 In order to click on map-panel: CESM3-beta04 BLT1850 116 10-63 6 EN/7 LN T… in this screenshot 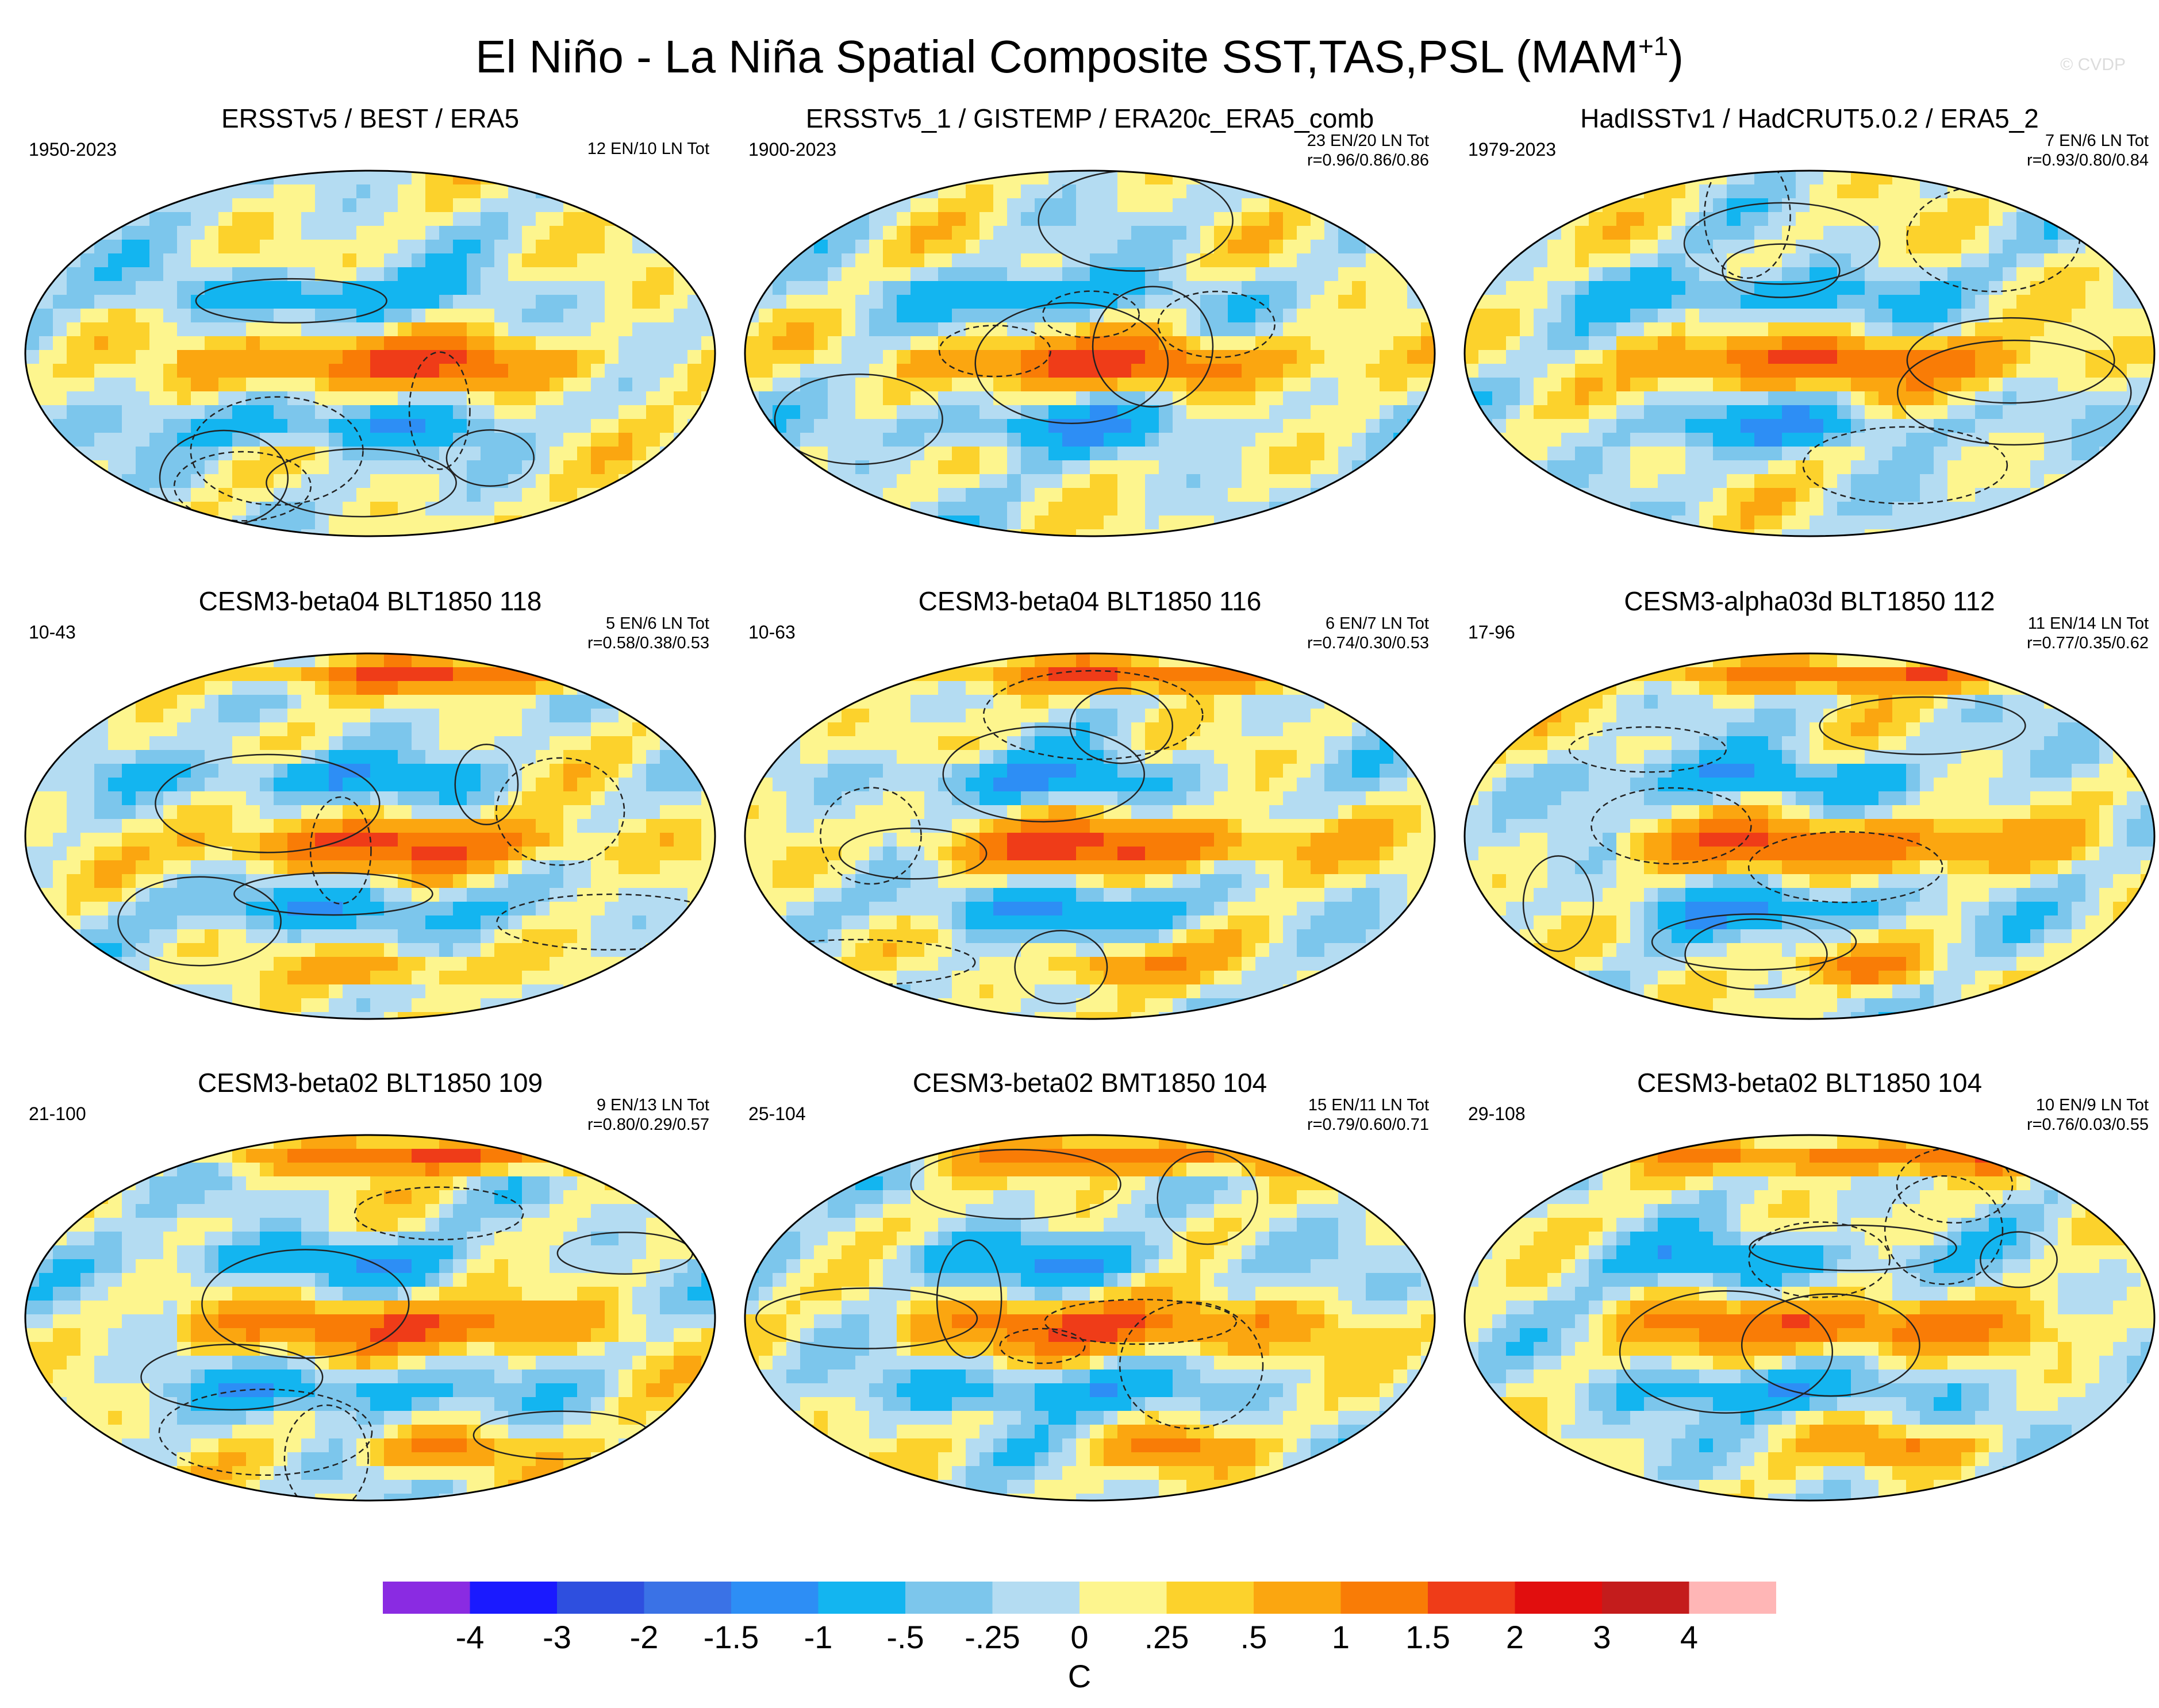, I will do `click(1089, 813)`.